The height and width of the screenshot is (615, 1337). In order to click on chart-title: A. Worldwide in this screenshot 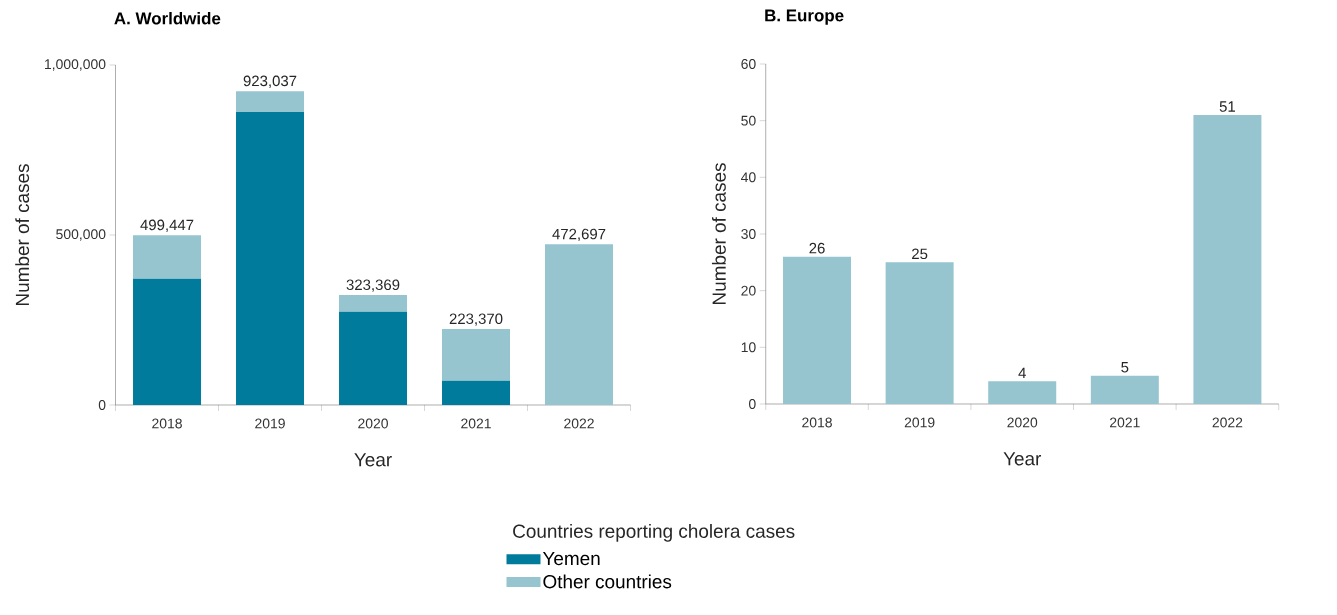, I will do `click(167, 18)`.